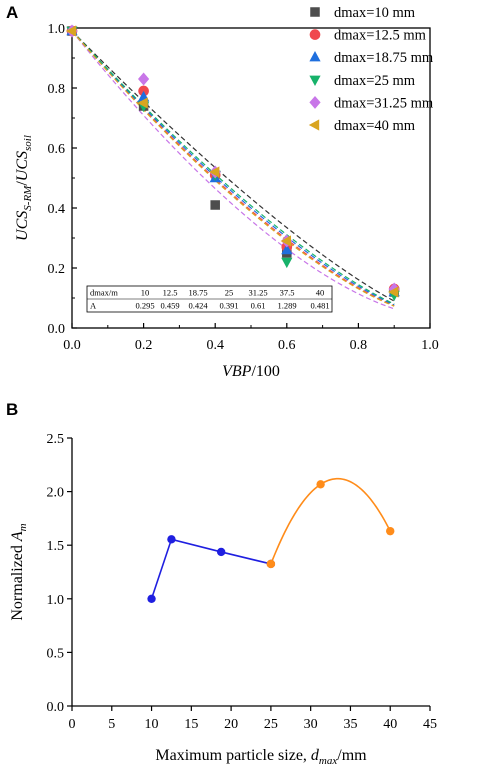 The image size is (484, 771). What do you see at coordinates (384, 103) in the screenshot?
I see `legend-label: dmax=31.25 mm` at bounding box center [384, 103].